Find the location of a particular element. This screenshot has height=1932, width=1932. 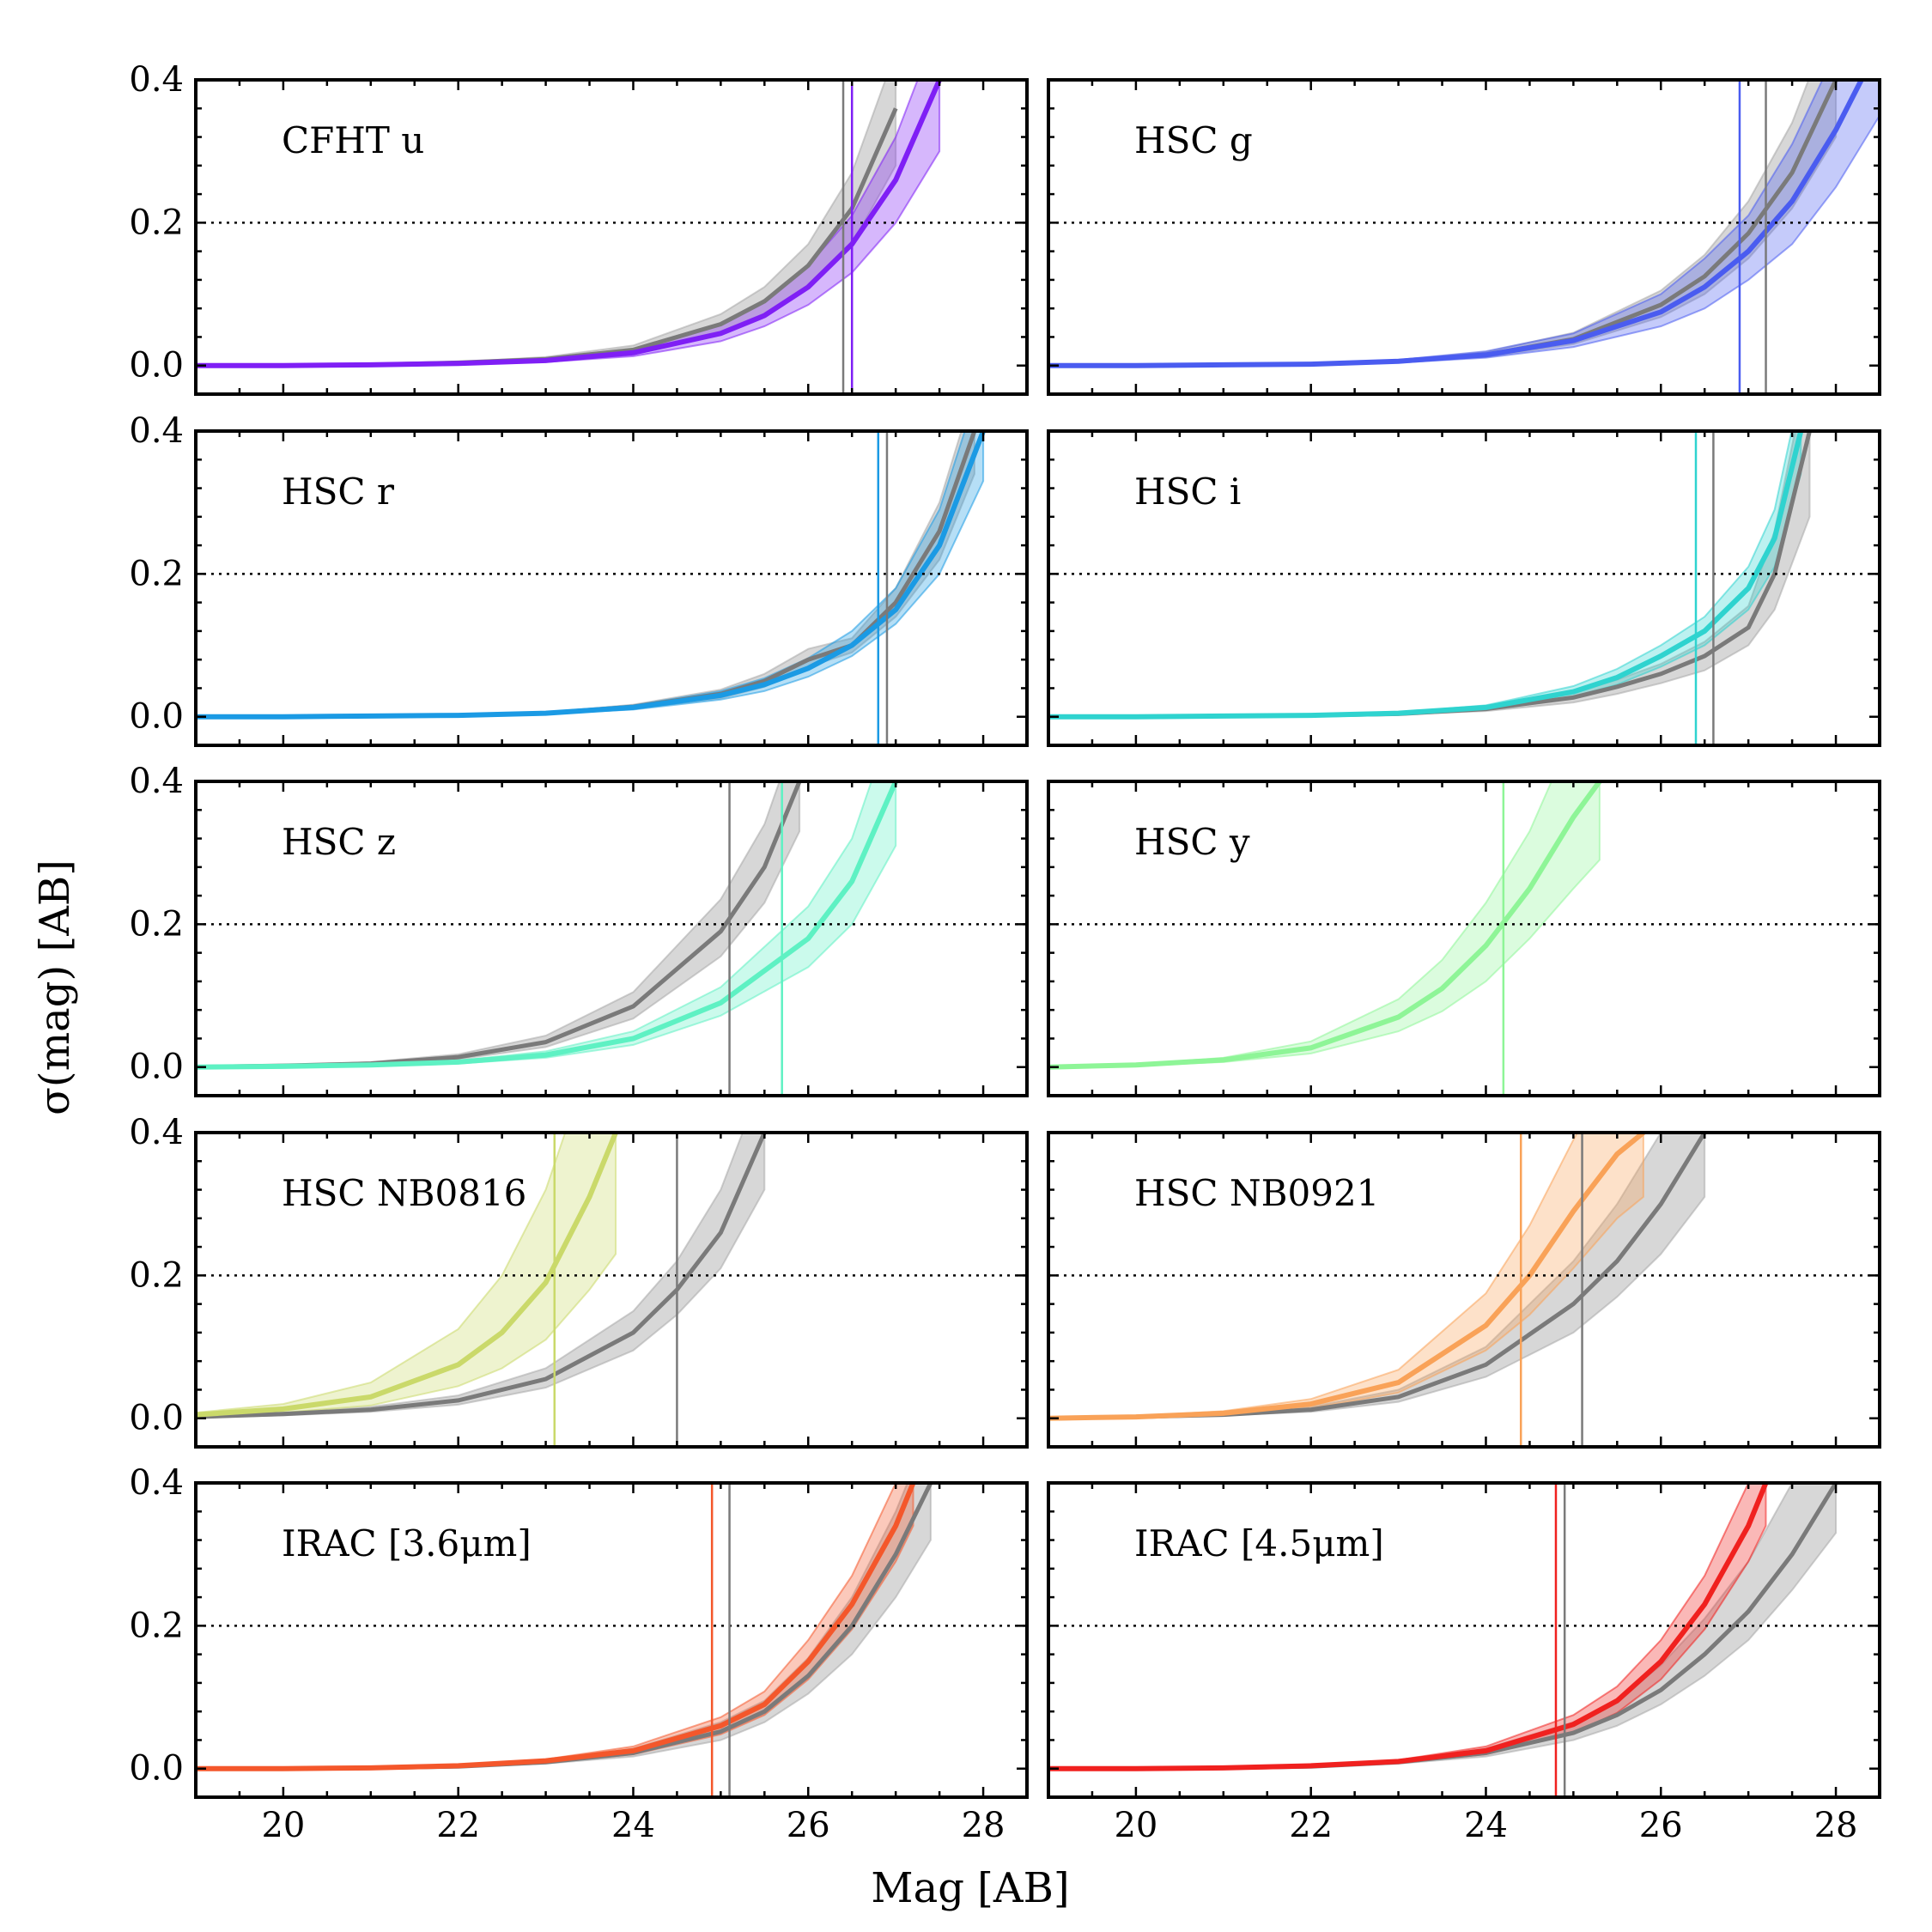

panel-9: 0.0 0.2 0.4 20 22 24 26 28 IRAC [3.6μm] is located at coordinates (579, 1654).